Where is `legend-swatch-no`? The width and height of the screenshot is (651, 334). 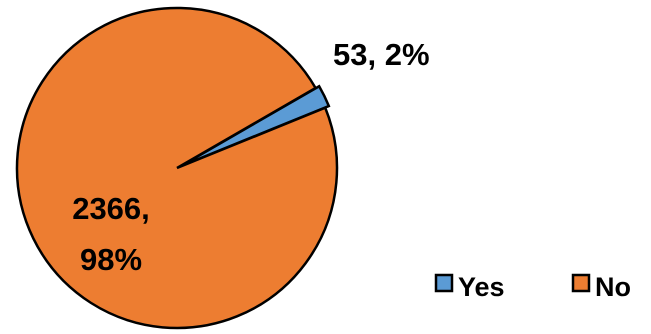 legend-swatch-no is located at coordinates (581, 283).